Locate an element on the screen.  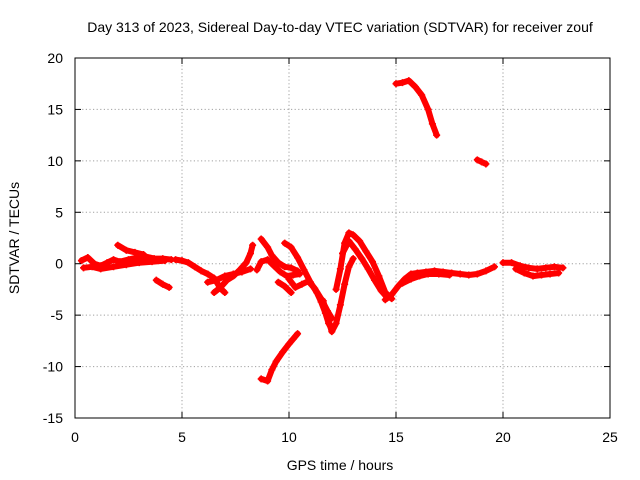
series-low-branch is located at coordinates (279, 357).